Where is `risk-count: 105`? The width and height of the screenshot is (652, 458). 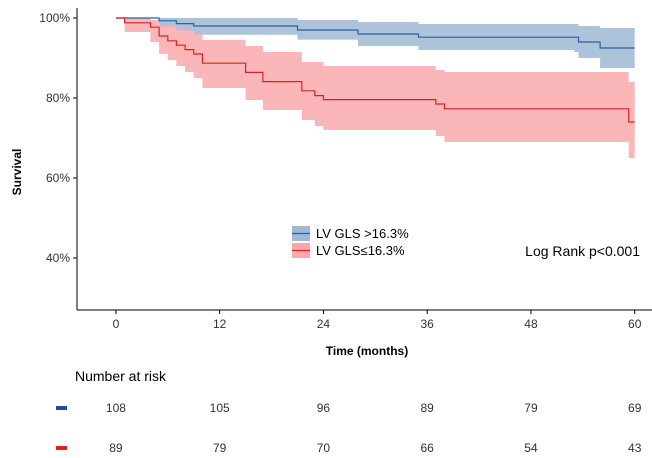 risk-count: 105 is located at coordinates (220, 408).